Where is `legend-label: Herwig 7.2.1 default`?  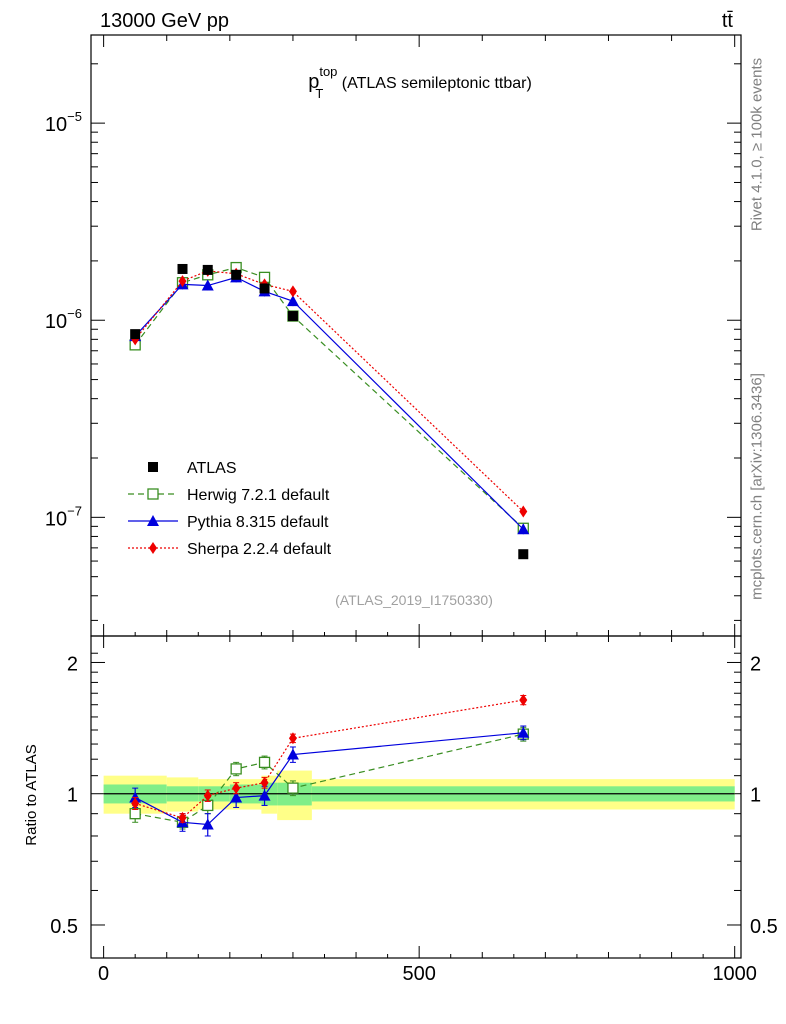
legend-label: Herwig 7.2.1 default is located at coordinates (258, 495).